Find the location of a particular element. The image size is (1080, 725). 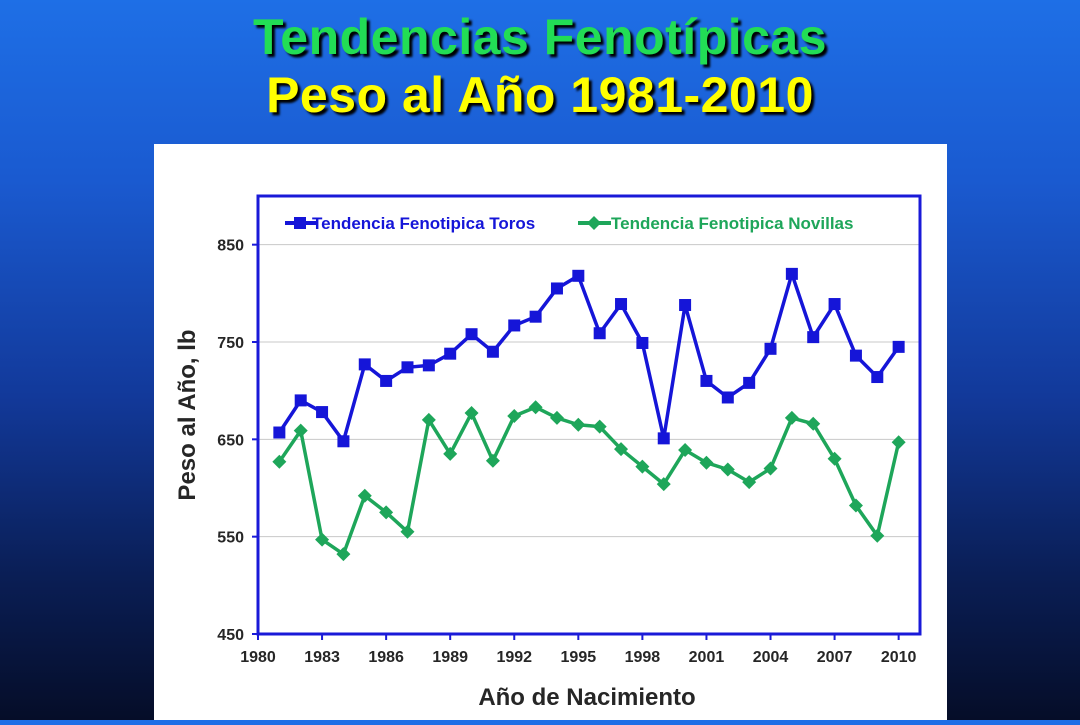

y-tick-label: 550 is located at coordinates (230, 538).